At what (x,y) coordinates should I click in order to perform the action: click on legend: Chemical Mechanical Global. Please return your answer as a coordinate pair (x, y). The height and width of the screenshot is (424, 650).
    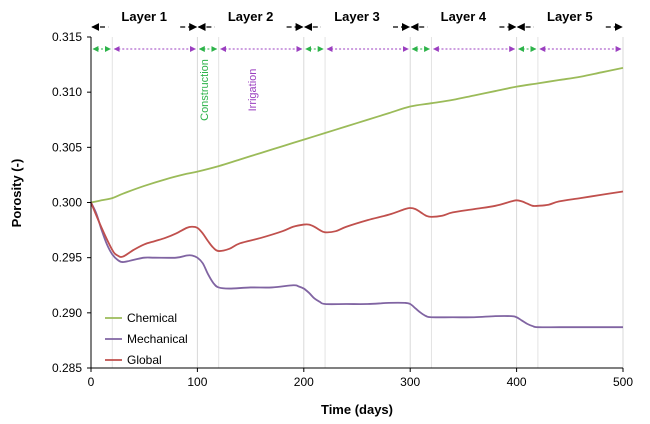
    Looking at the image, I should click on (146, 339).